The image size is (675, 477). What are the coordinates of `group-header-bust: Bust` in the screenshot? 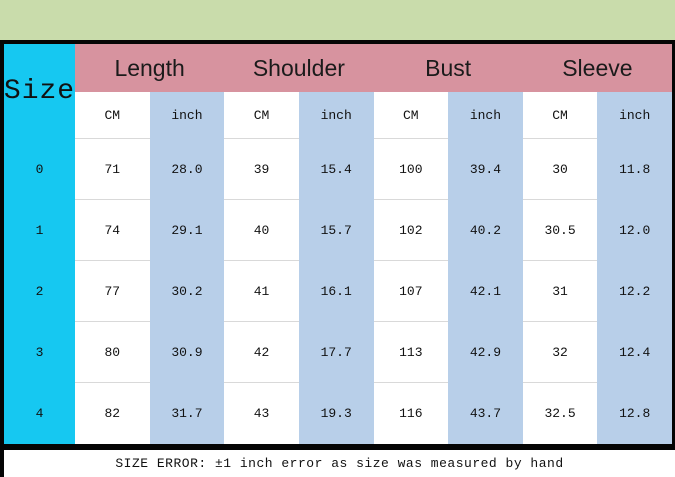 It's located at (448, 68).